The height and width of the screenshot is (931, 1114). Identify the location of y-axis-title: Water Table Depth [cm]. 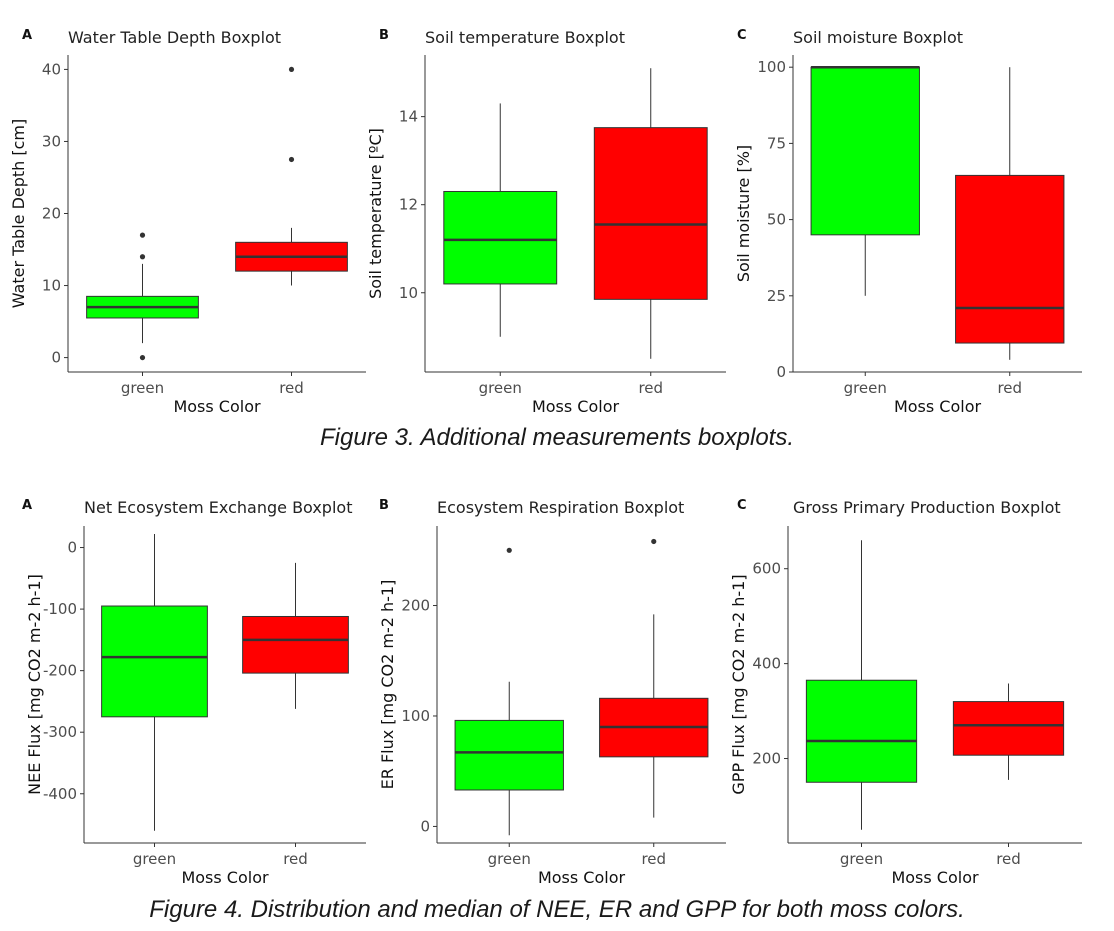
(18, 214).